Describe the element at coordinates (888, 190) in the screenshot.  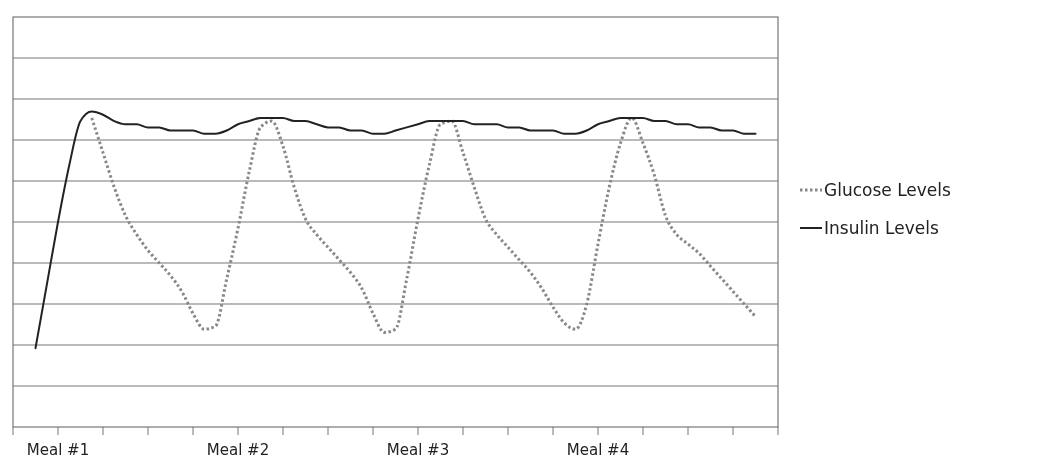
I see `legend-label: Glucose Levels` at that location.